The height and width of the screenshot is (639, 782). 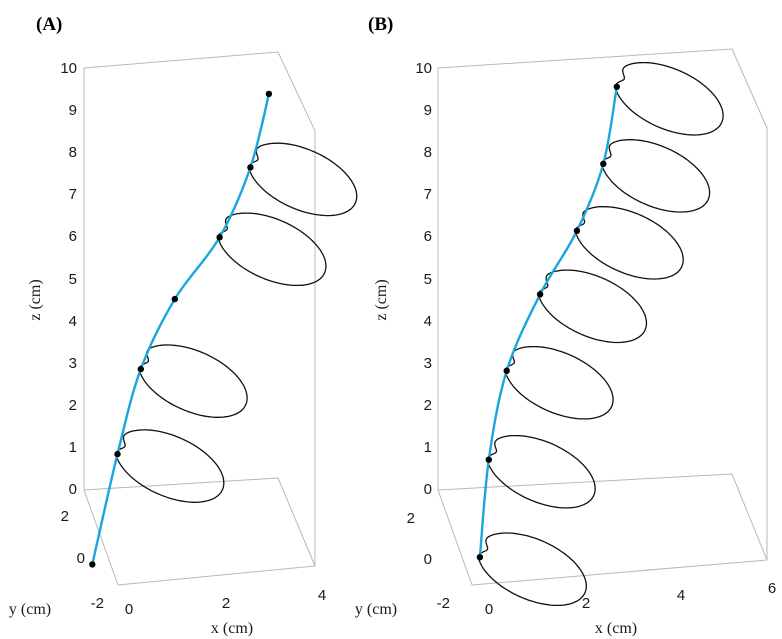 I want to click on panel-a-ztick-0: 0, so click(x=73, y=489).